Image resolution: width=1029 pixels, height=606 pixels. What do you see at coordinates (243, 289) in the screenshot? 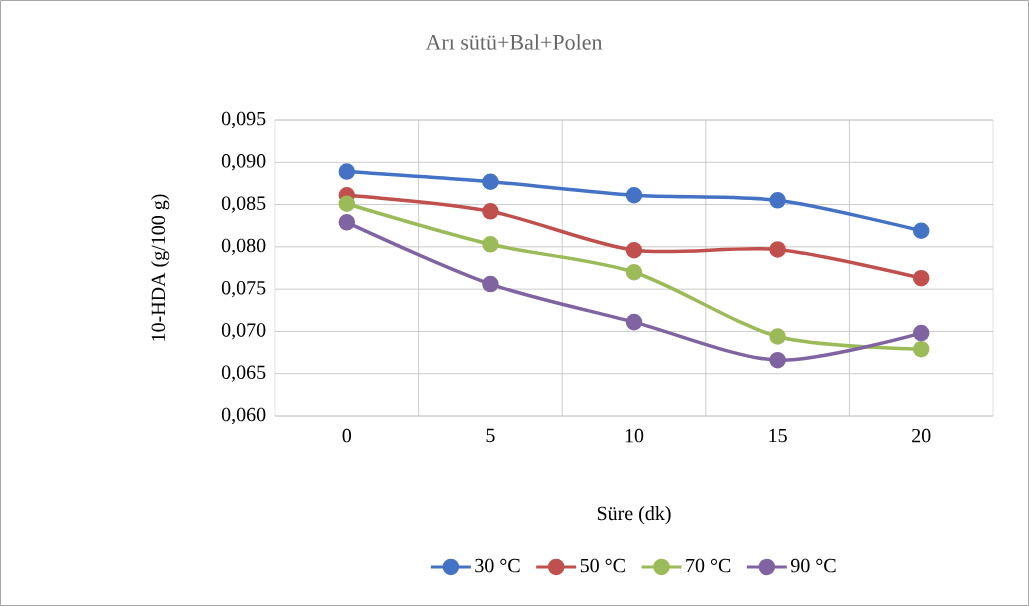
I see `y-tick-label: 0,075` at bounding box center [243, 289].